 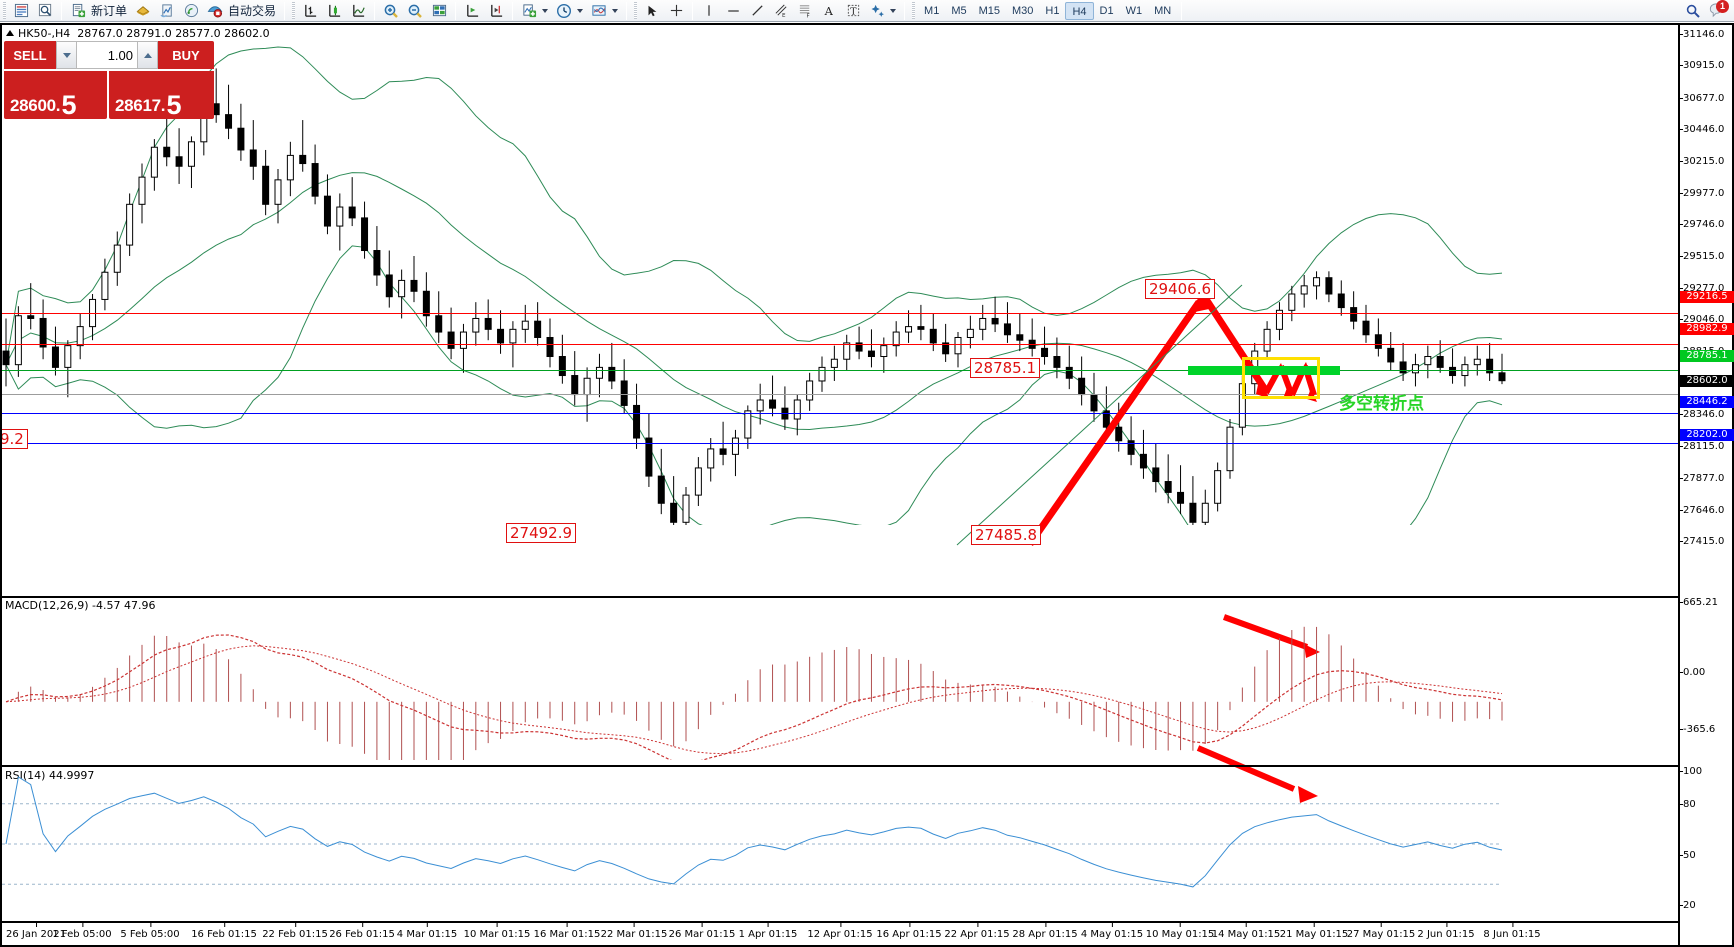 I want to click on toolbar-grip, so click(x=4, y=10).